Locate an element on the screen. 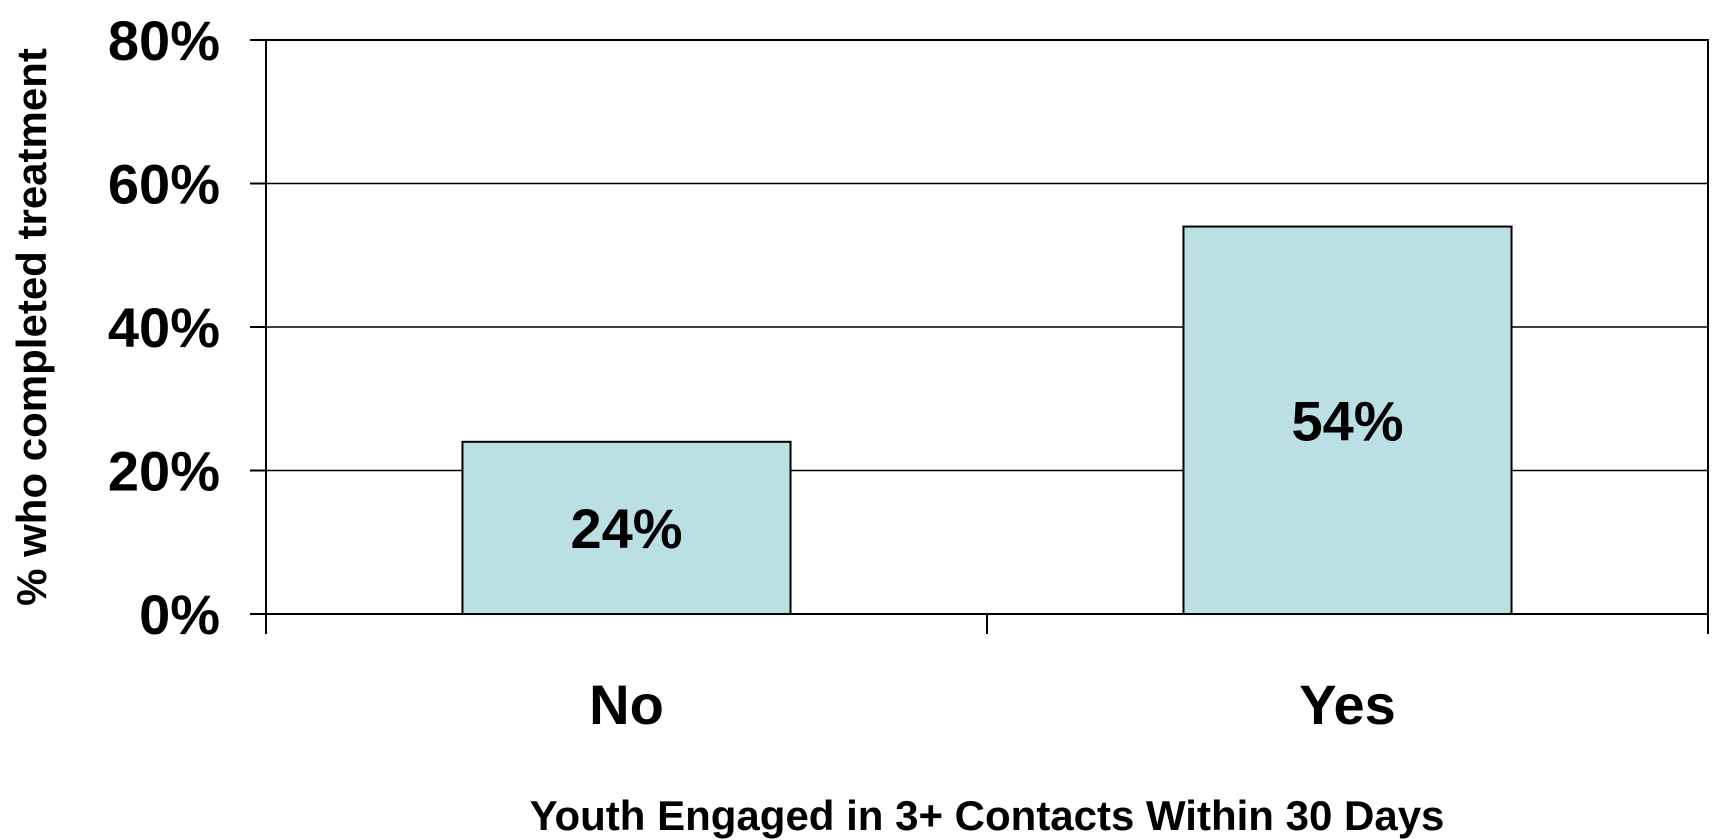  data-label: 24% is located at coordinates (626, 528).